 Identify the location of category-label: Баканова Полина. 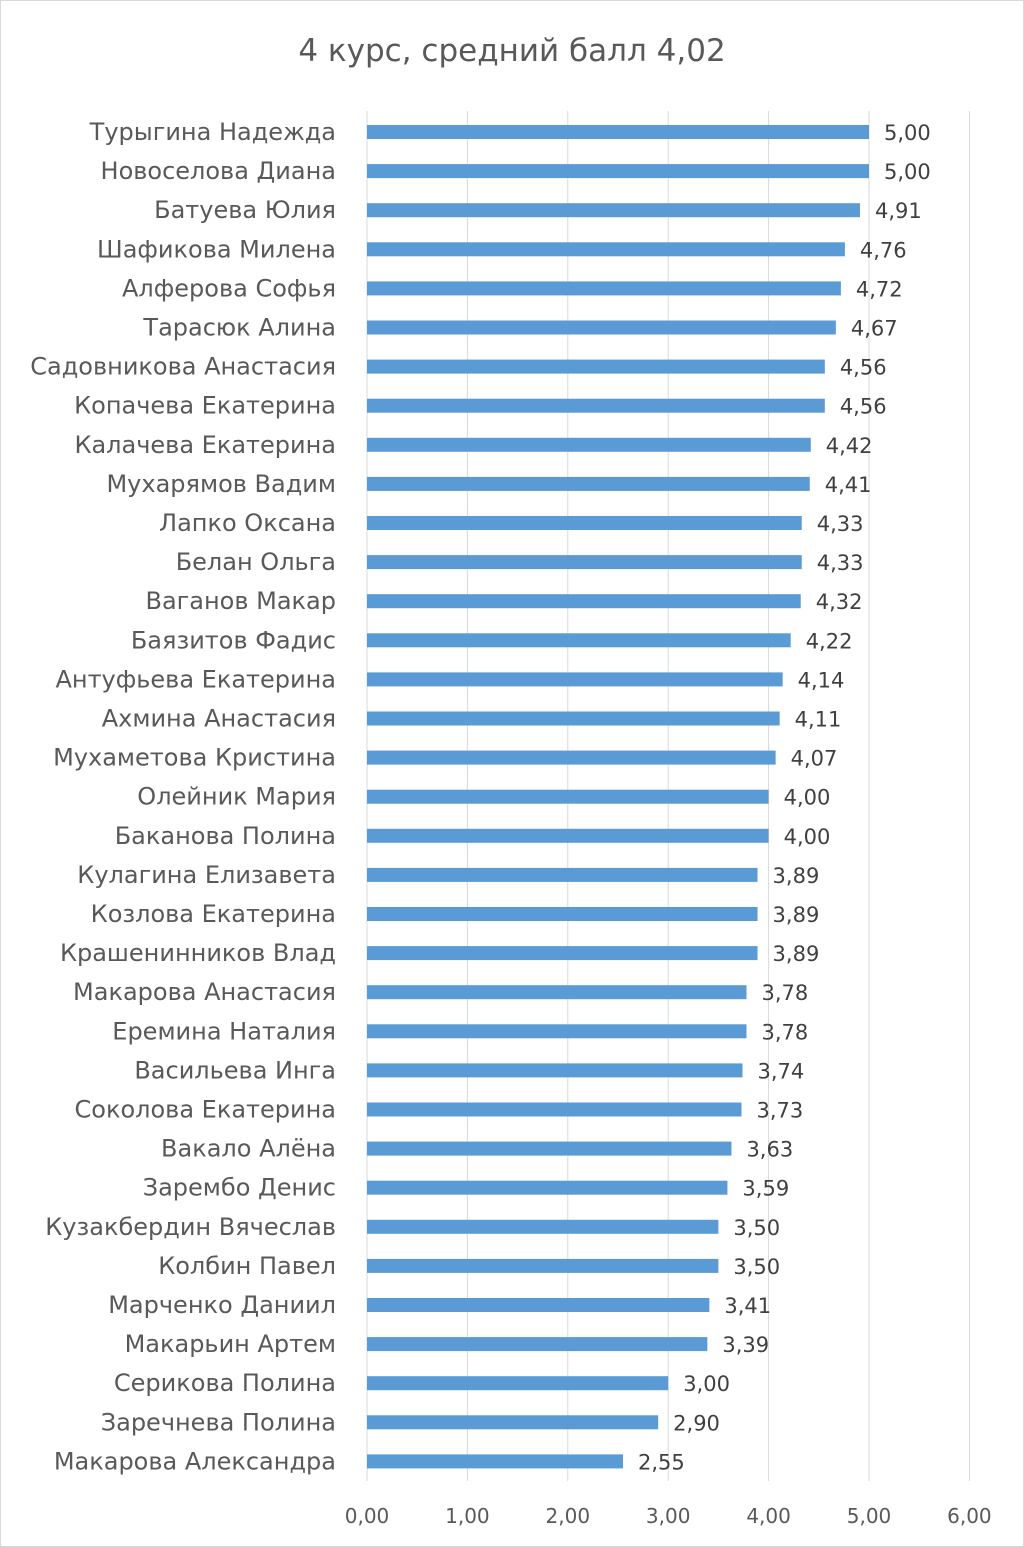
(225, 836).